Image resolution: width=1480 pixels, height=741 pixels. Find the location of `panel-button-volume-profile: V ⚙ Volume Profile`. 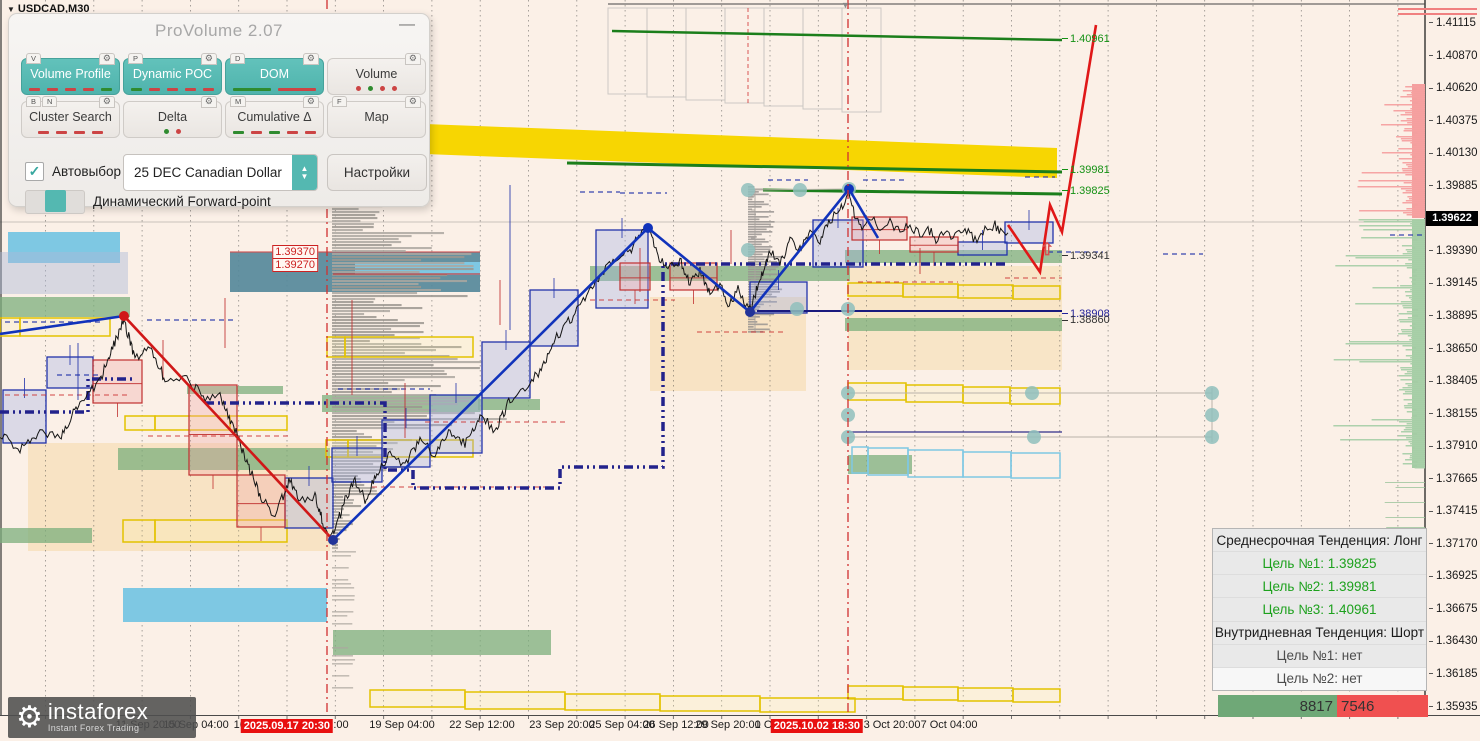

panel-button-volume-profile: V ⚙ Volume Profile is located at coordinates (70, 74).